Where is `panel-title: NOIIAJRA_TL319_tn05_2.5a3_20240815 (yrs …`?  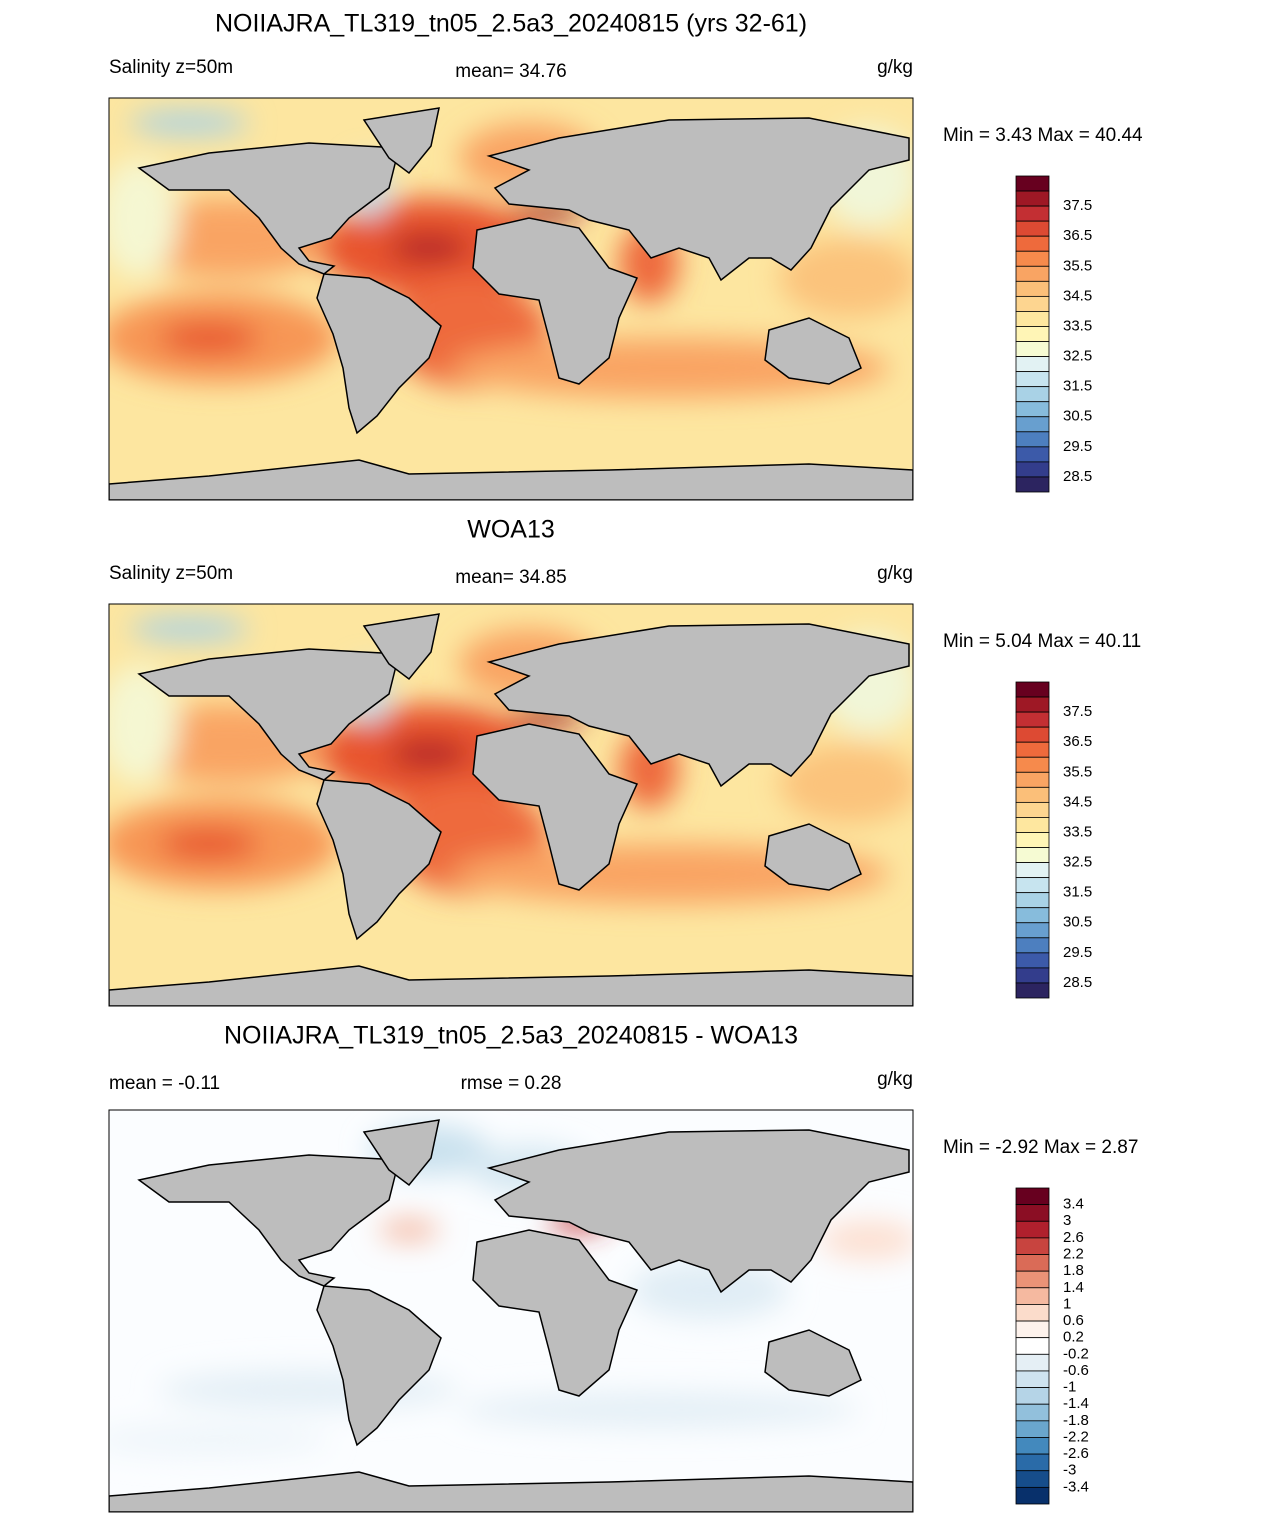 panel-title: NOIIAJRA_TL319_tn05_2.5a3_20240815 (yrs … is located at coordinates (511, 24).